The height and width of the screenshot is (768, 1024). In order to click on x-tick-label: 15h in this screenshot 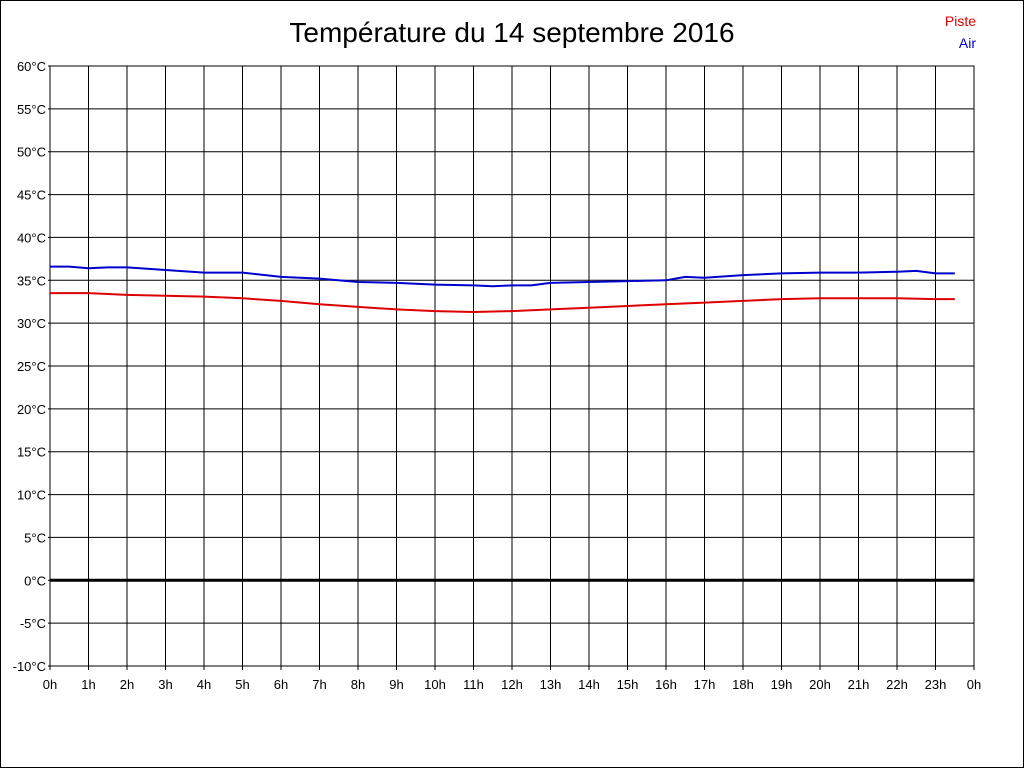, I will do `click(628, 684)`.